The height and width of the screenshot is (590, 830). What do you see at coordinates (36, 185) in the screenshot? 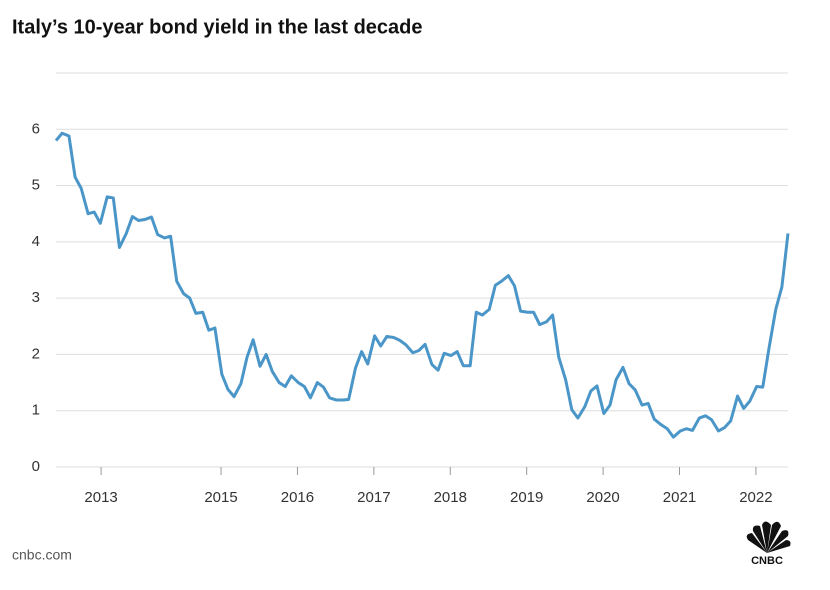
I see `y-tick-label: 5` at bounding box center [36, 185].